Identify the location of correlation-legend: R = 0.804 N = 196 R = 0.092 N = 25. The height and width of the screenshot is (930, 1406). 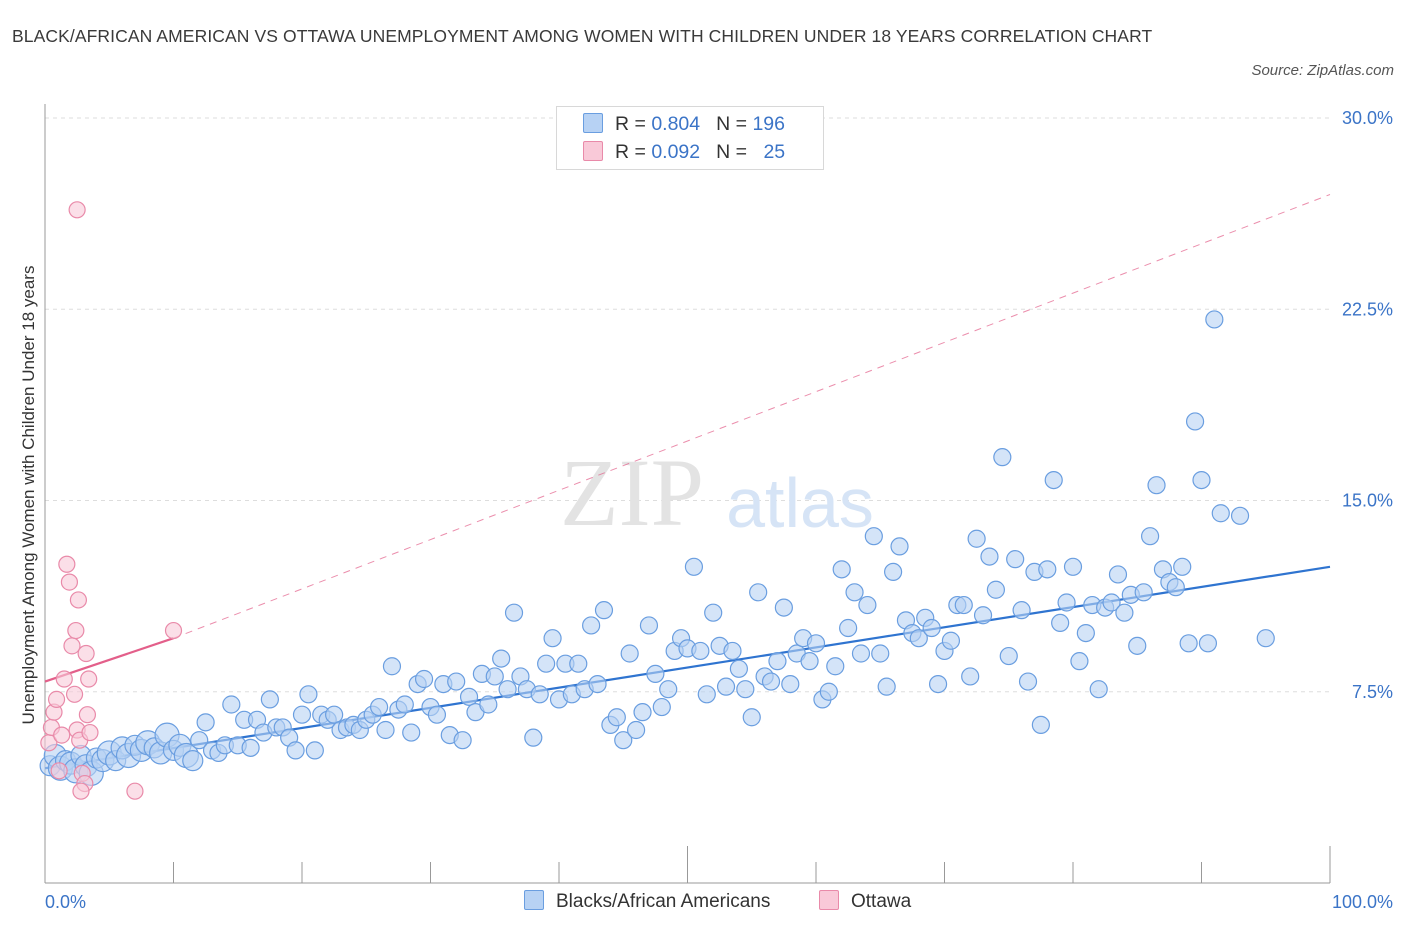
(690, 138).